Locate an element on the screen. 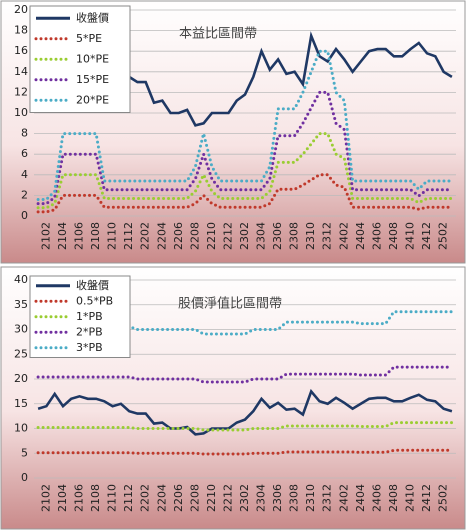 This screenshot has height=530, width=466. y-tick-label: 18 is located at coordinates (21, 30).